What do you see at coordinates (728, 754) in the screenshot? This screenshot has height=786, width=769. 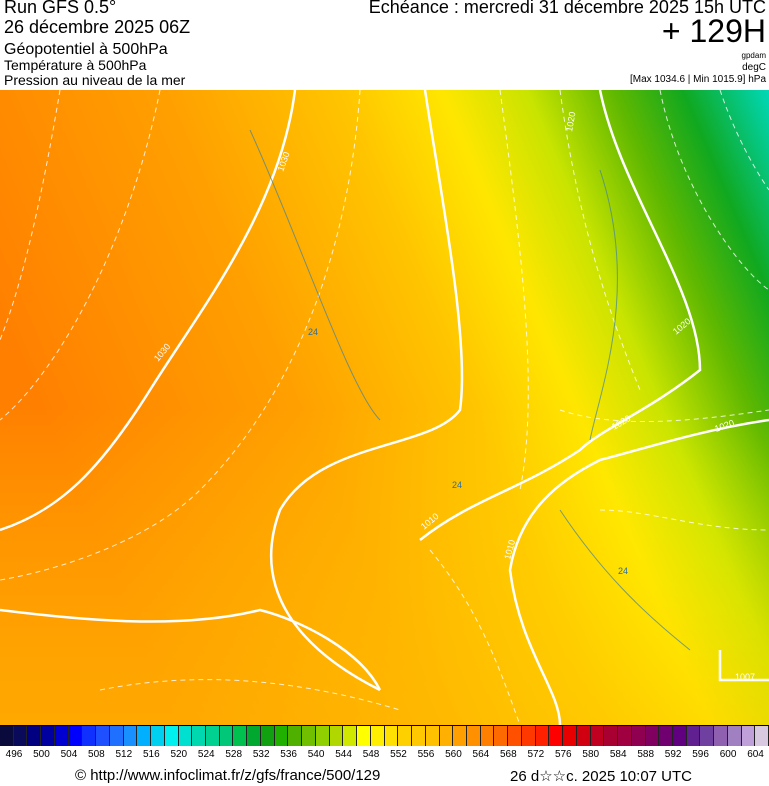 I see `colorbar-tick-label: 600` at bounding box center [728, 754].